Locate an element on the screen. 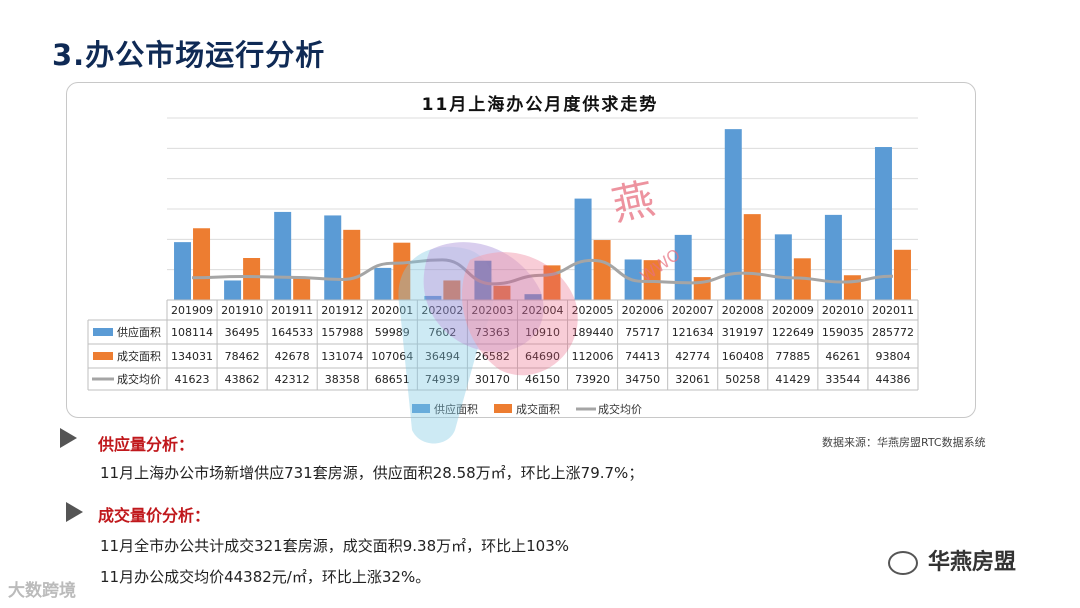 The width and height of the screenshot is (1080, 608). data-value: 42678 is located at coordinates (292, 356).